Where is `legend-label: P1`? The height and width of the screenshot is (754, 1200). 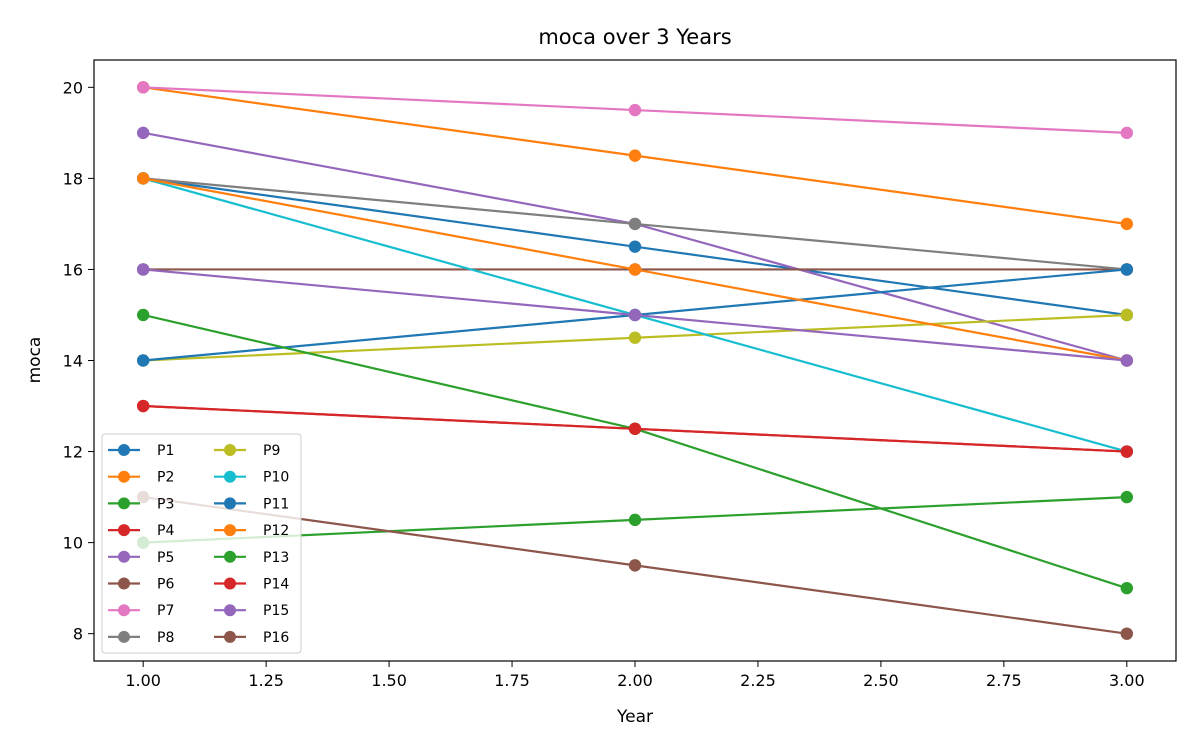 legend-label: P1 is located at coordinates (165, 451).